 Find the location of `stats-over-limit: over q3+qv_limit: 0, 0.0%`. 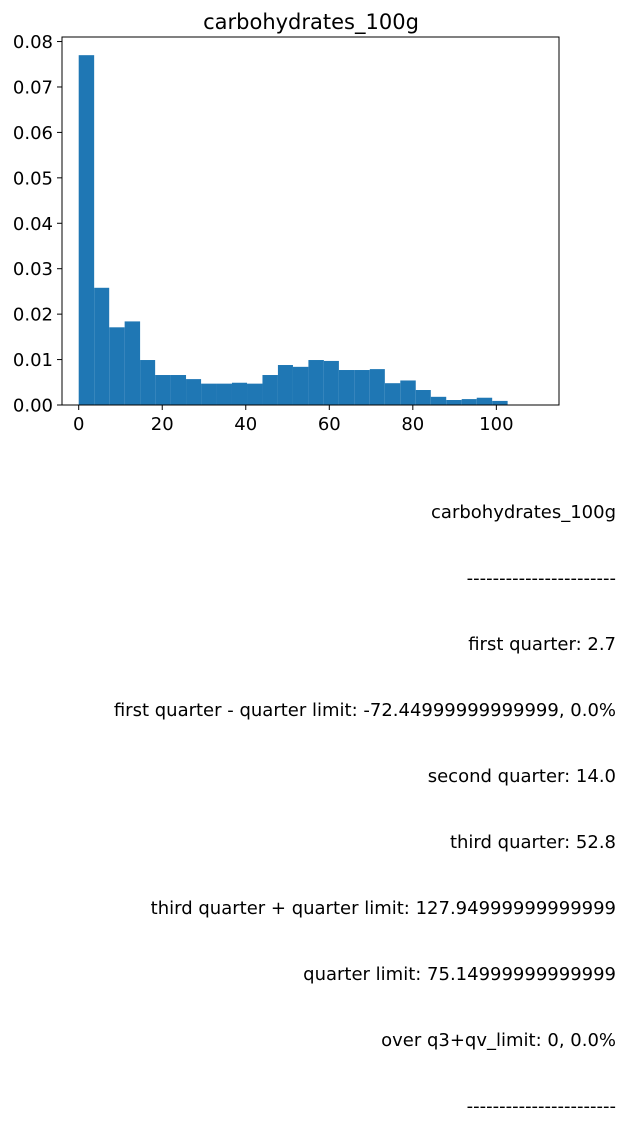

stats-over-limit: over q3+qv_limit: 0, 0.0% is located at coordinates (498, 1040).